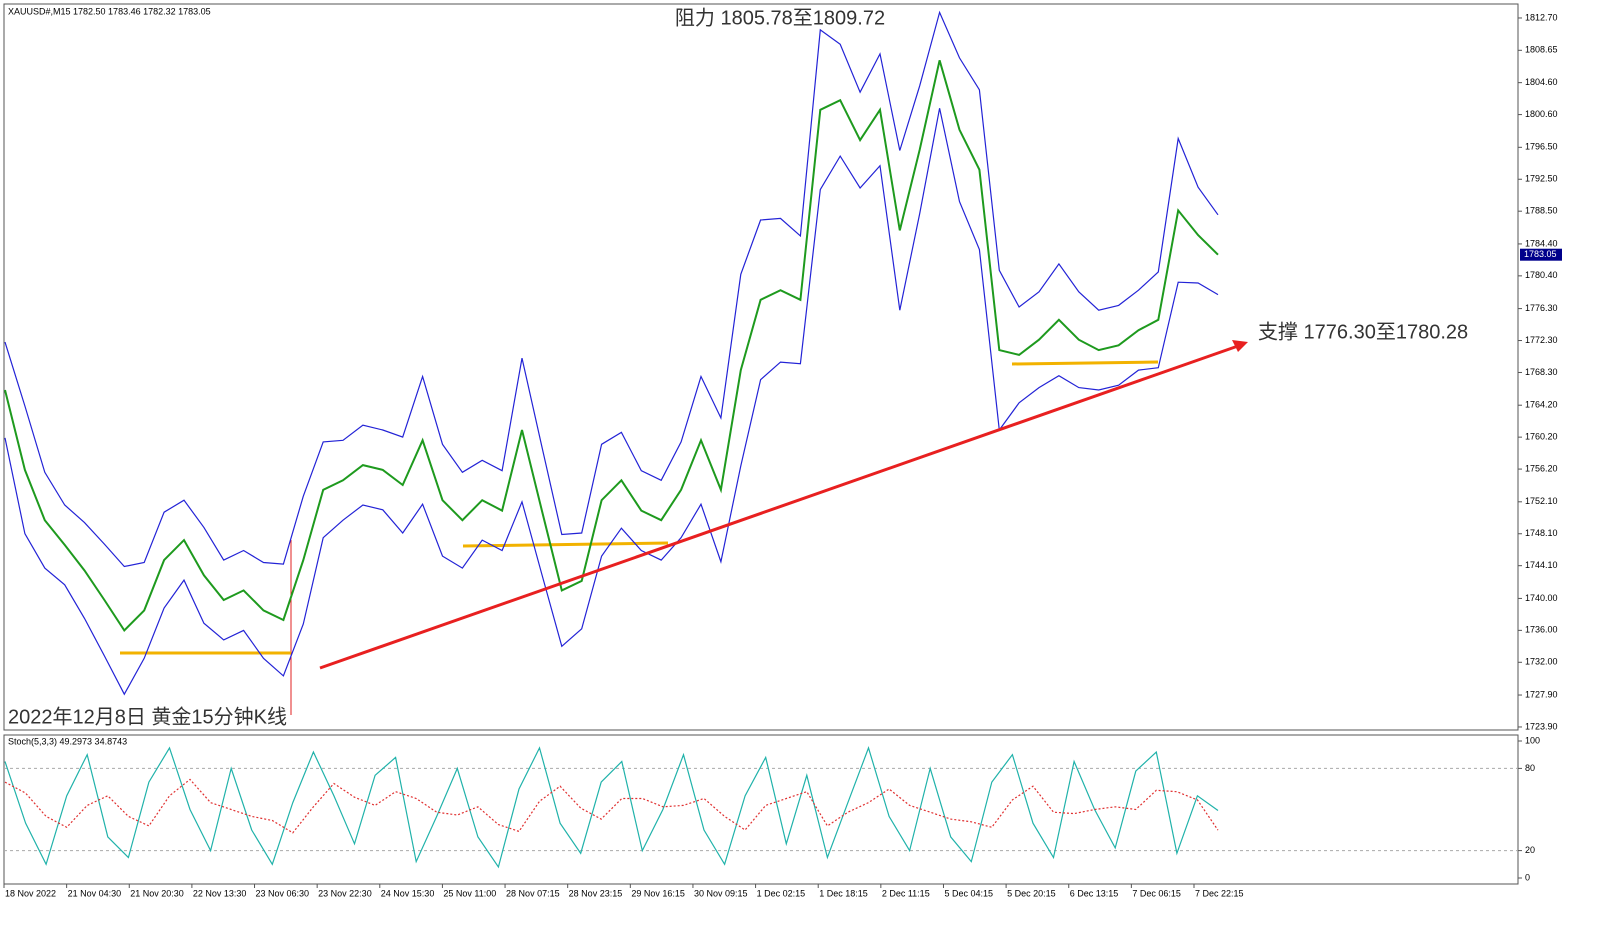  Describe the element at coordinates (1541, 243) in the screenshot. I see `y-tick-label: 1784.40` at that location.